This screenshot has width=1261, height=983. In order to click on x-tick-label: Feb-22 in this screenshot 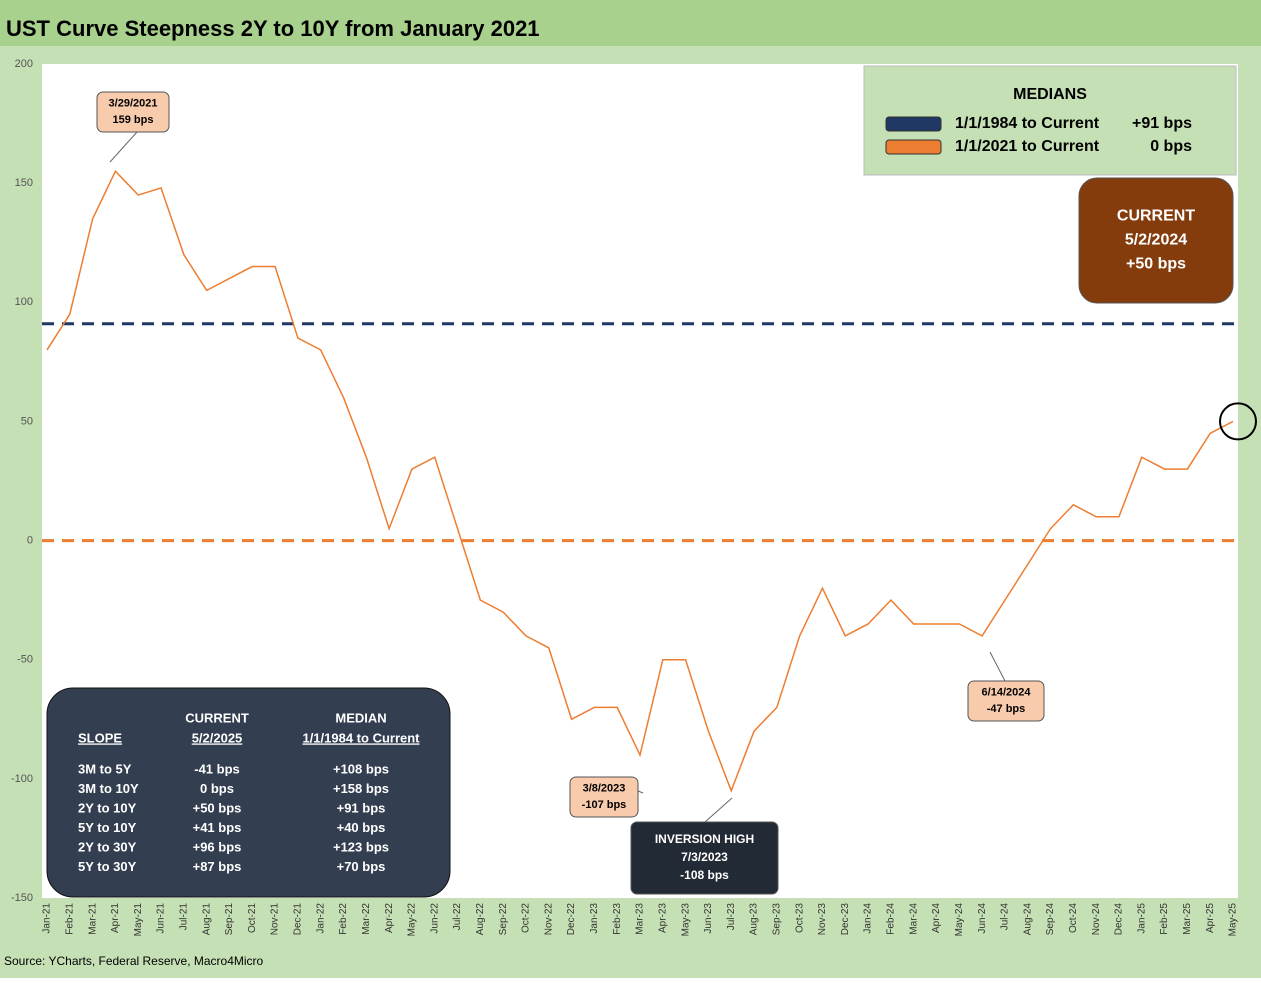, I will do `click(343, 919)`.